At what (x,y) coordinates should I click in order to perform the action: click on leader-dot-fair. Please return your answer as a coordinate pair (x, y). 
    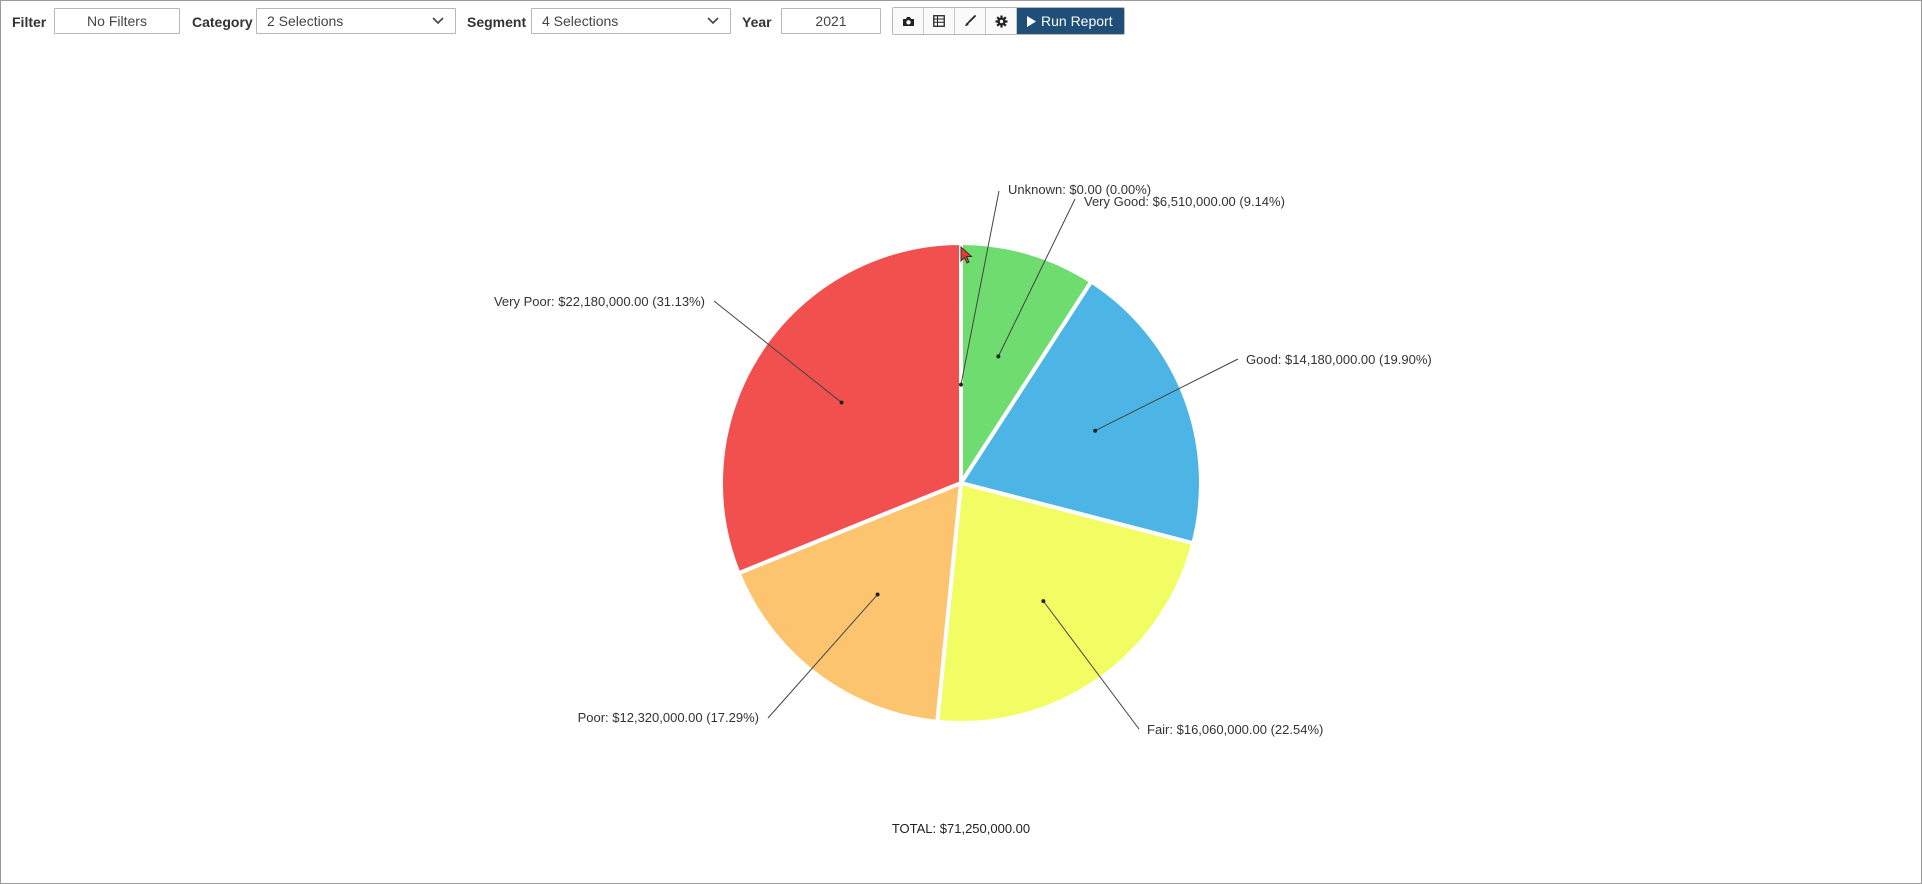
    Looking at the image, I should click on (1043, 601).